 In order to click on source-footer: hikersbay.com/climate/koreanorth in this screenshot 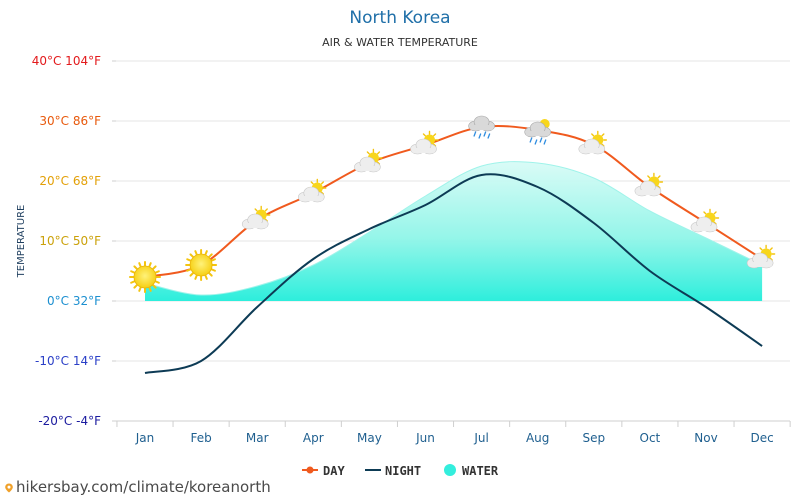, I will do `click(137, 487)`.